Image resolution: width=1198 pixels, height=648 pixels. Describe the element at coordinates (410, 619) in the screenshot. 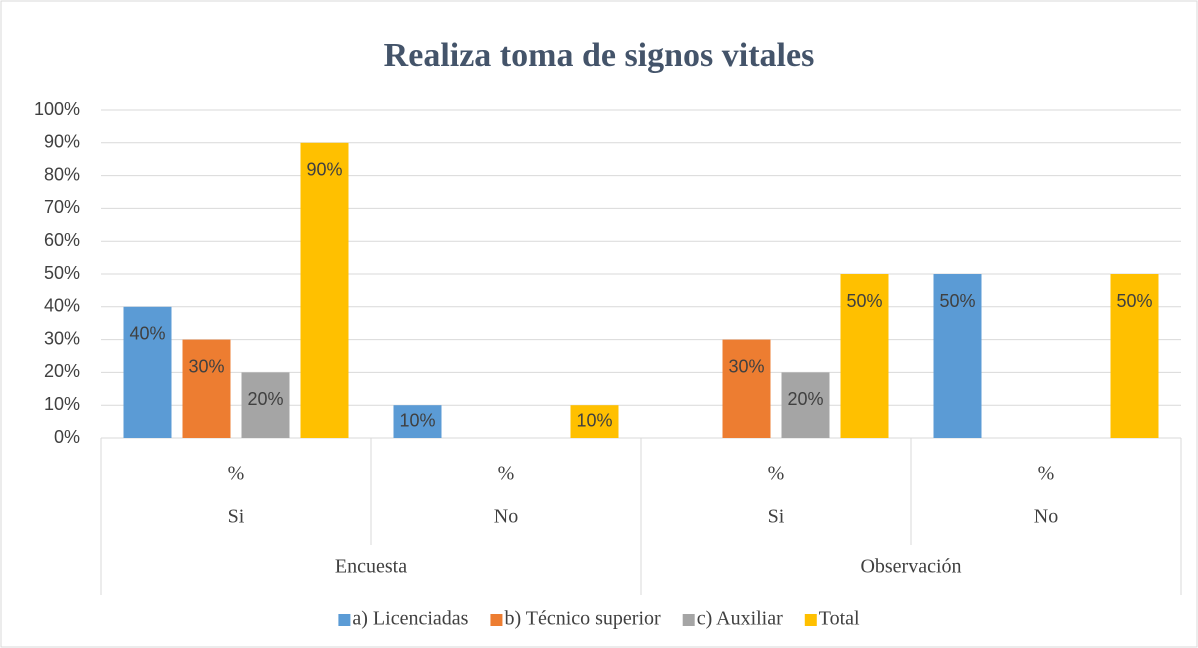

I see `legend-label: a) Licenciadas` at that location.